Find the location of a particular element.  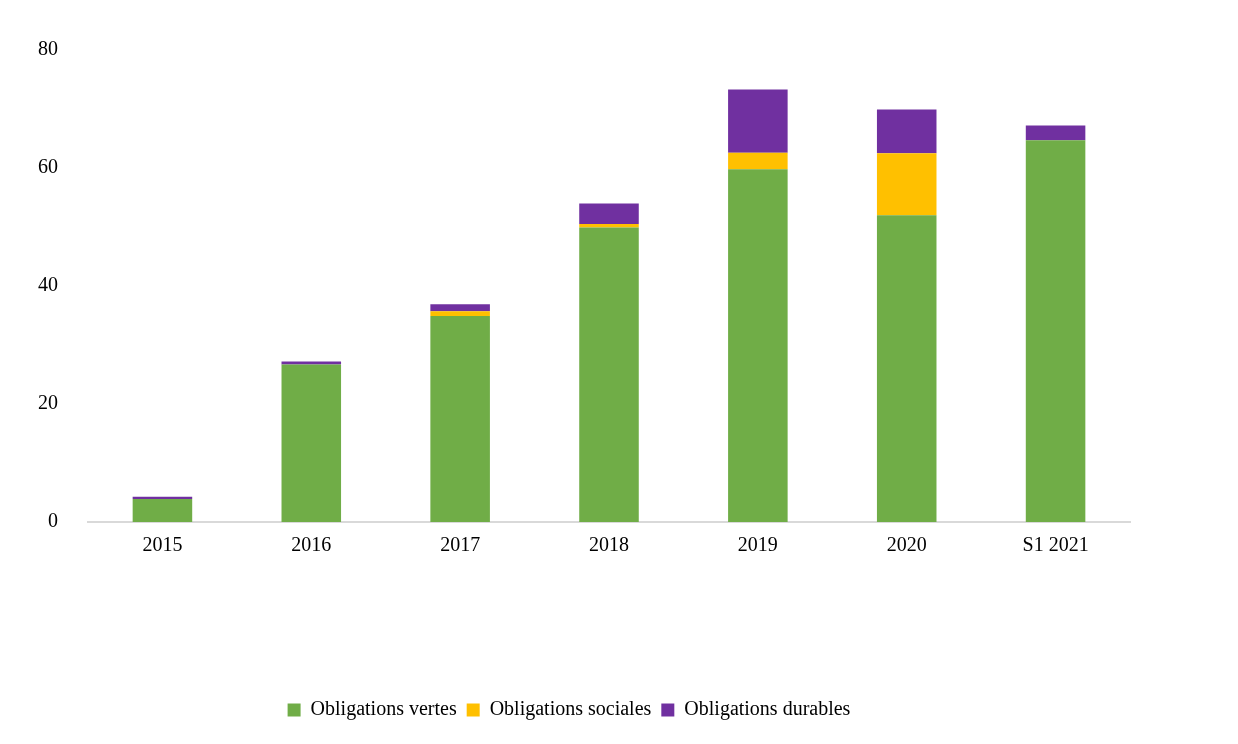

x-tick-label: 2015 is located at coordinates (162, 544).